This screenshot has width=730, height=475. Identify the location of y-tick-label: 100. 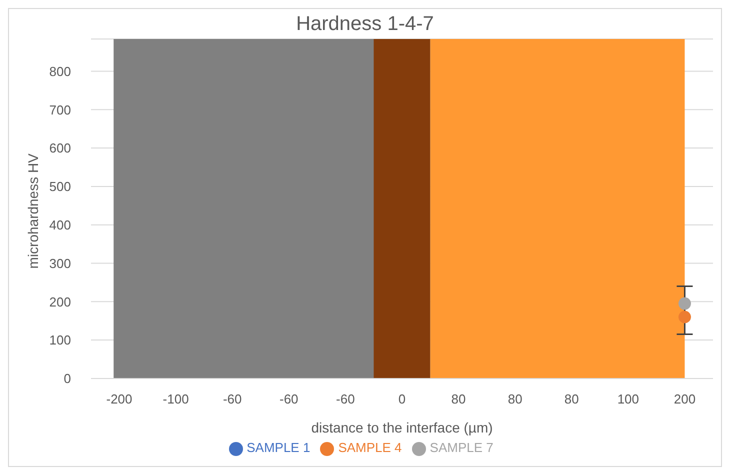
(60, 340).